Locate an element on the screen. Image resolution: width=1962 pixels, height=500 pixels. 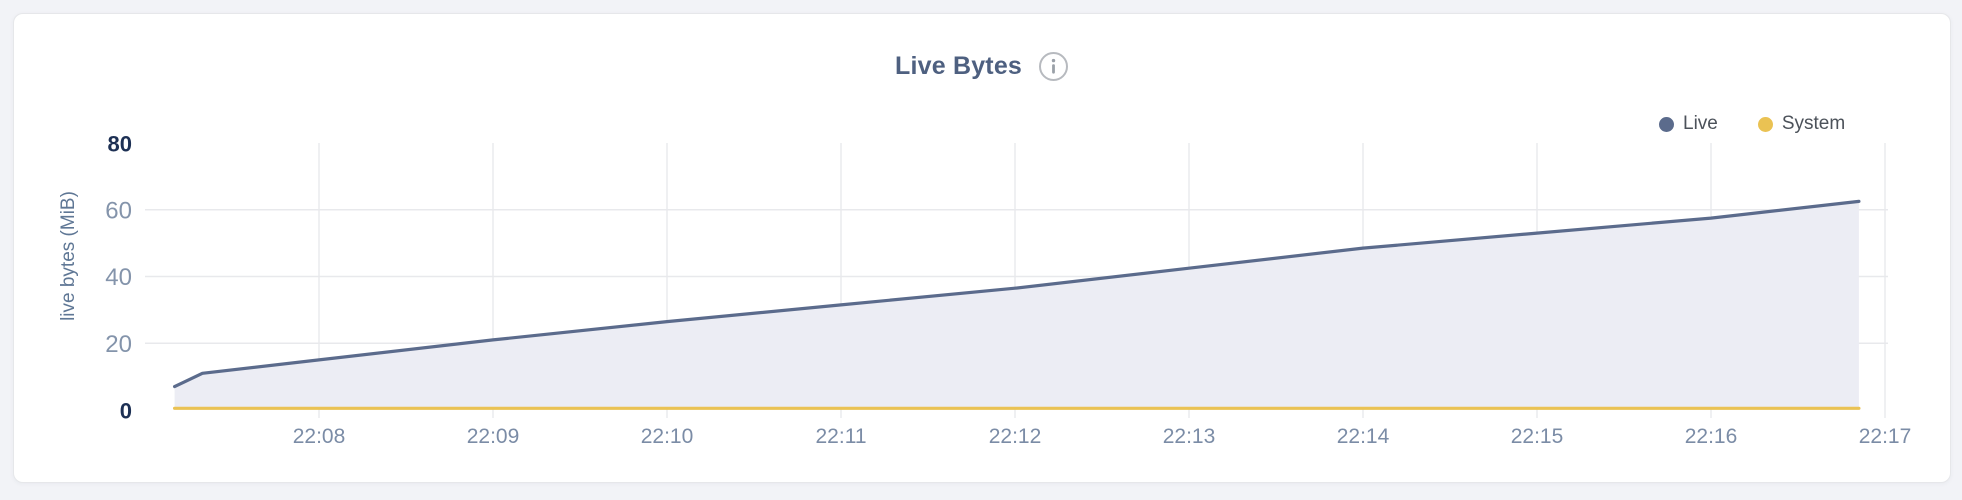
chart-header: Live Bytes is located at coordinates (982, 66).